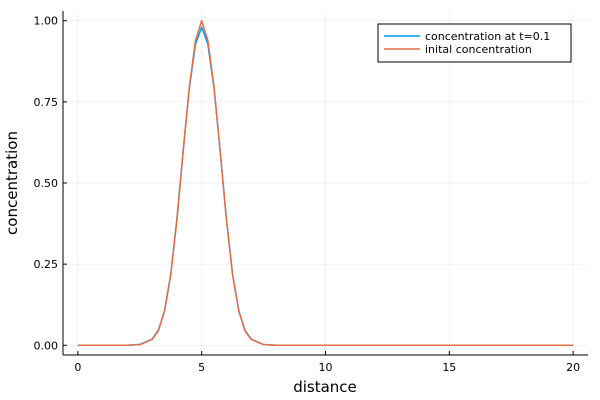 The image size is (600, 400). I want to click on x-tick-label: 15, so click(449, 367).